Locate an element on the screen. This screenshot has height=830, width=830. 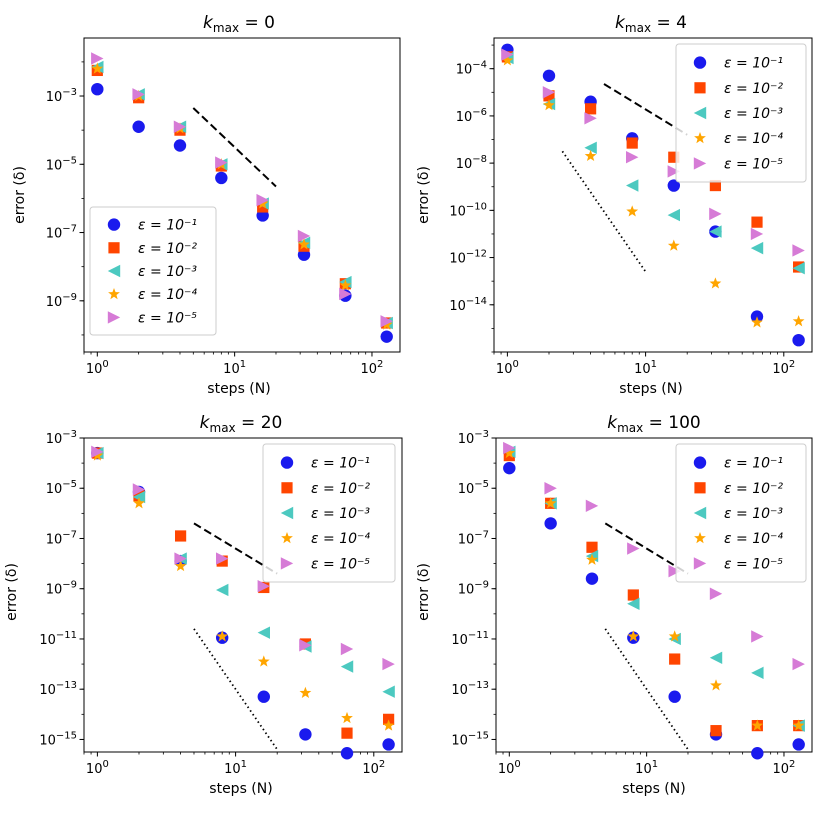
y-tick-label: 10⁻⁴ is located at coordinates (471, 69).